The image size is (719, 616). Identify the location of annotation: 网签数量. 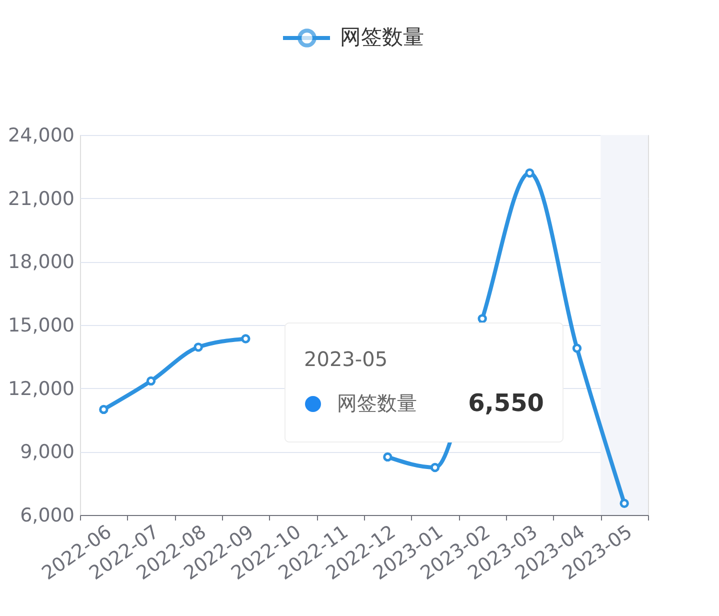
(377, 403).